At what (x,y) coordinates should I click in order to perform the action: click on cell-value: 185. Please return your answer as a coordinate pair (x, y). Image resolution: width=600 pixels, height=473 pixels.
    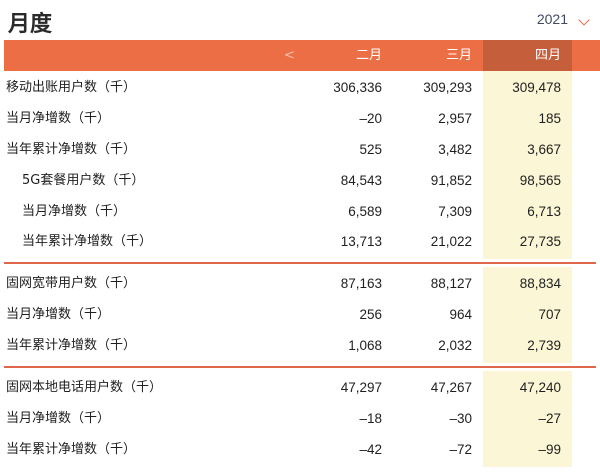
    Looking at the image, I should click on (549, 118).